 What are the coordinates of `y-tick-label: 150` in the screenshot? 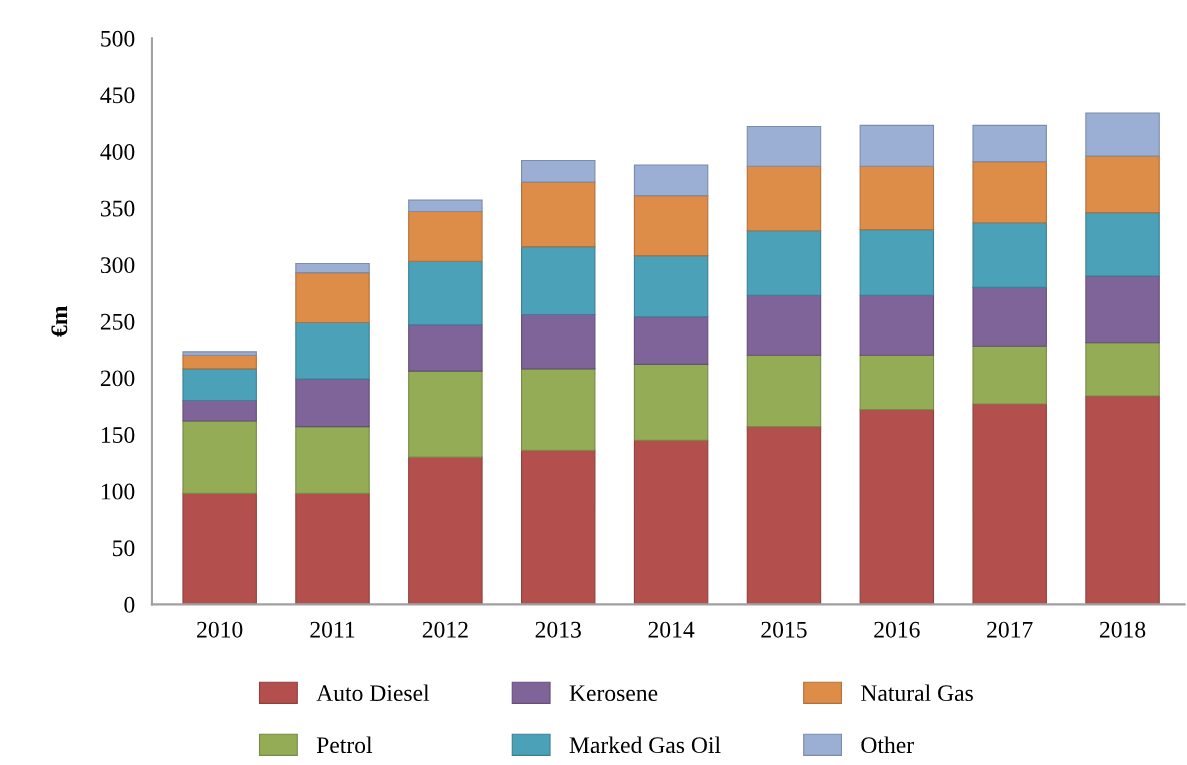 It's located at (118, 435).